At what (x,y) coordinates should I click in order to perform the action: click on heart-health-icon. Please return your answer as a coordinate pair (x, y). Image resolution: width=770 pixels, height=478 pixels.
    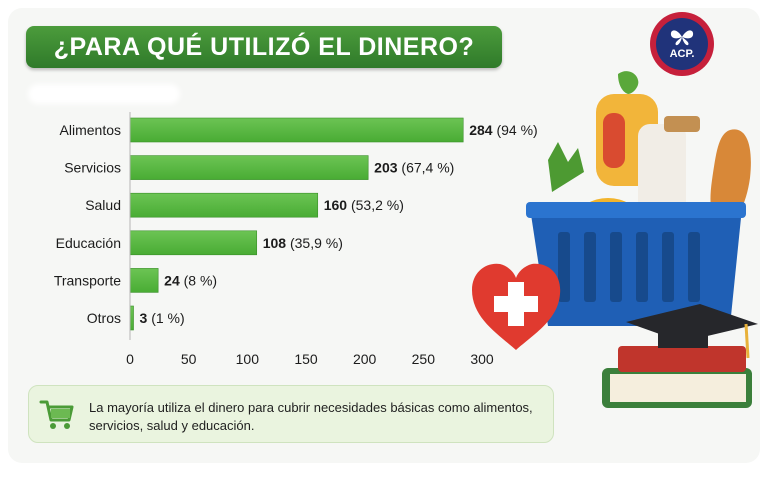
    Looking at the image, I should click on (516, 306).